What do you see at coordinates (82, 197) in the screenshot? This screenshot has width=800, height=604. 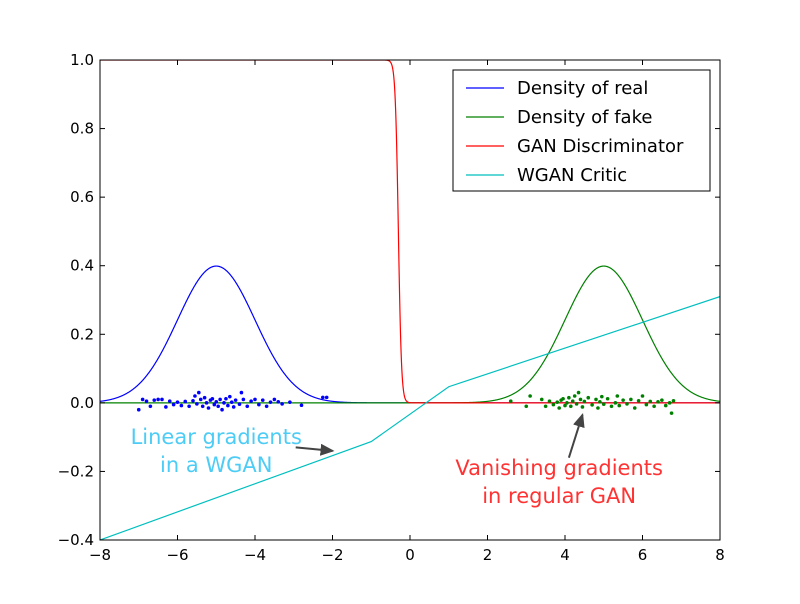 I see `y-tick-label: 0.6` at bounding box center [82, 197].